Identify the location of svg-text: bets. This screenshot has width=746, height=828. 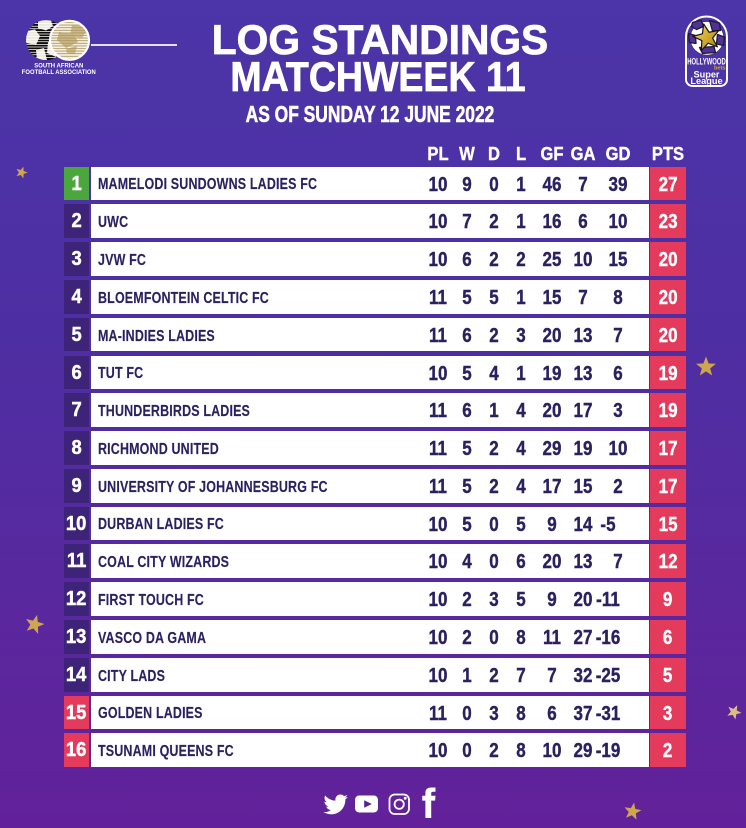
(720, 68).